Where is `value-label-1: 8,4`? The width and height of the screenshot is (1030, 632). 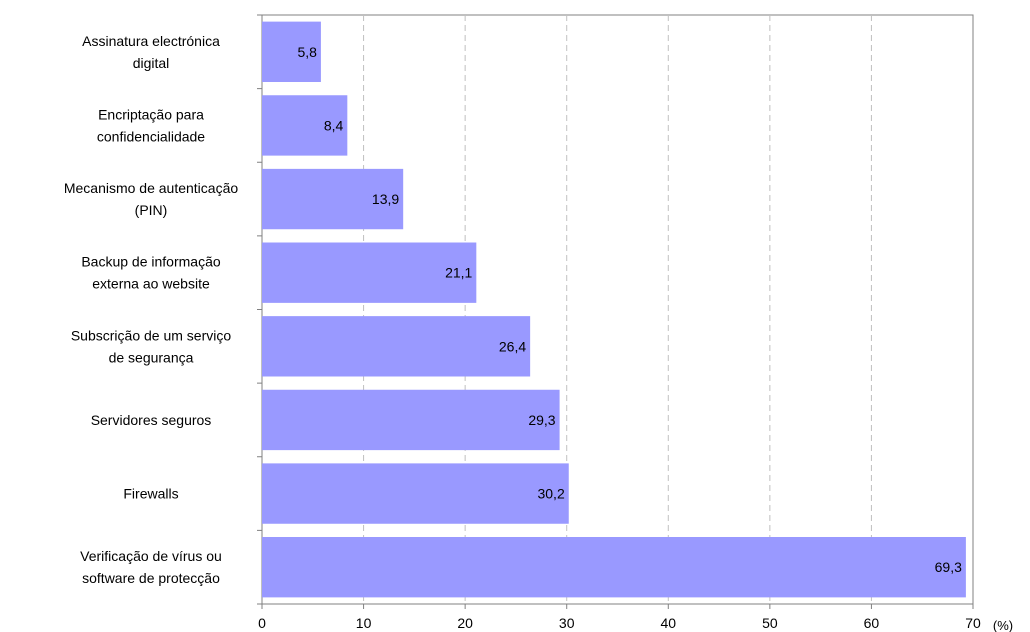 value-label-1: 8,4 is located at coordinates (334, 125).